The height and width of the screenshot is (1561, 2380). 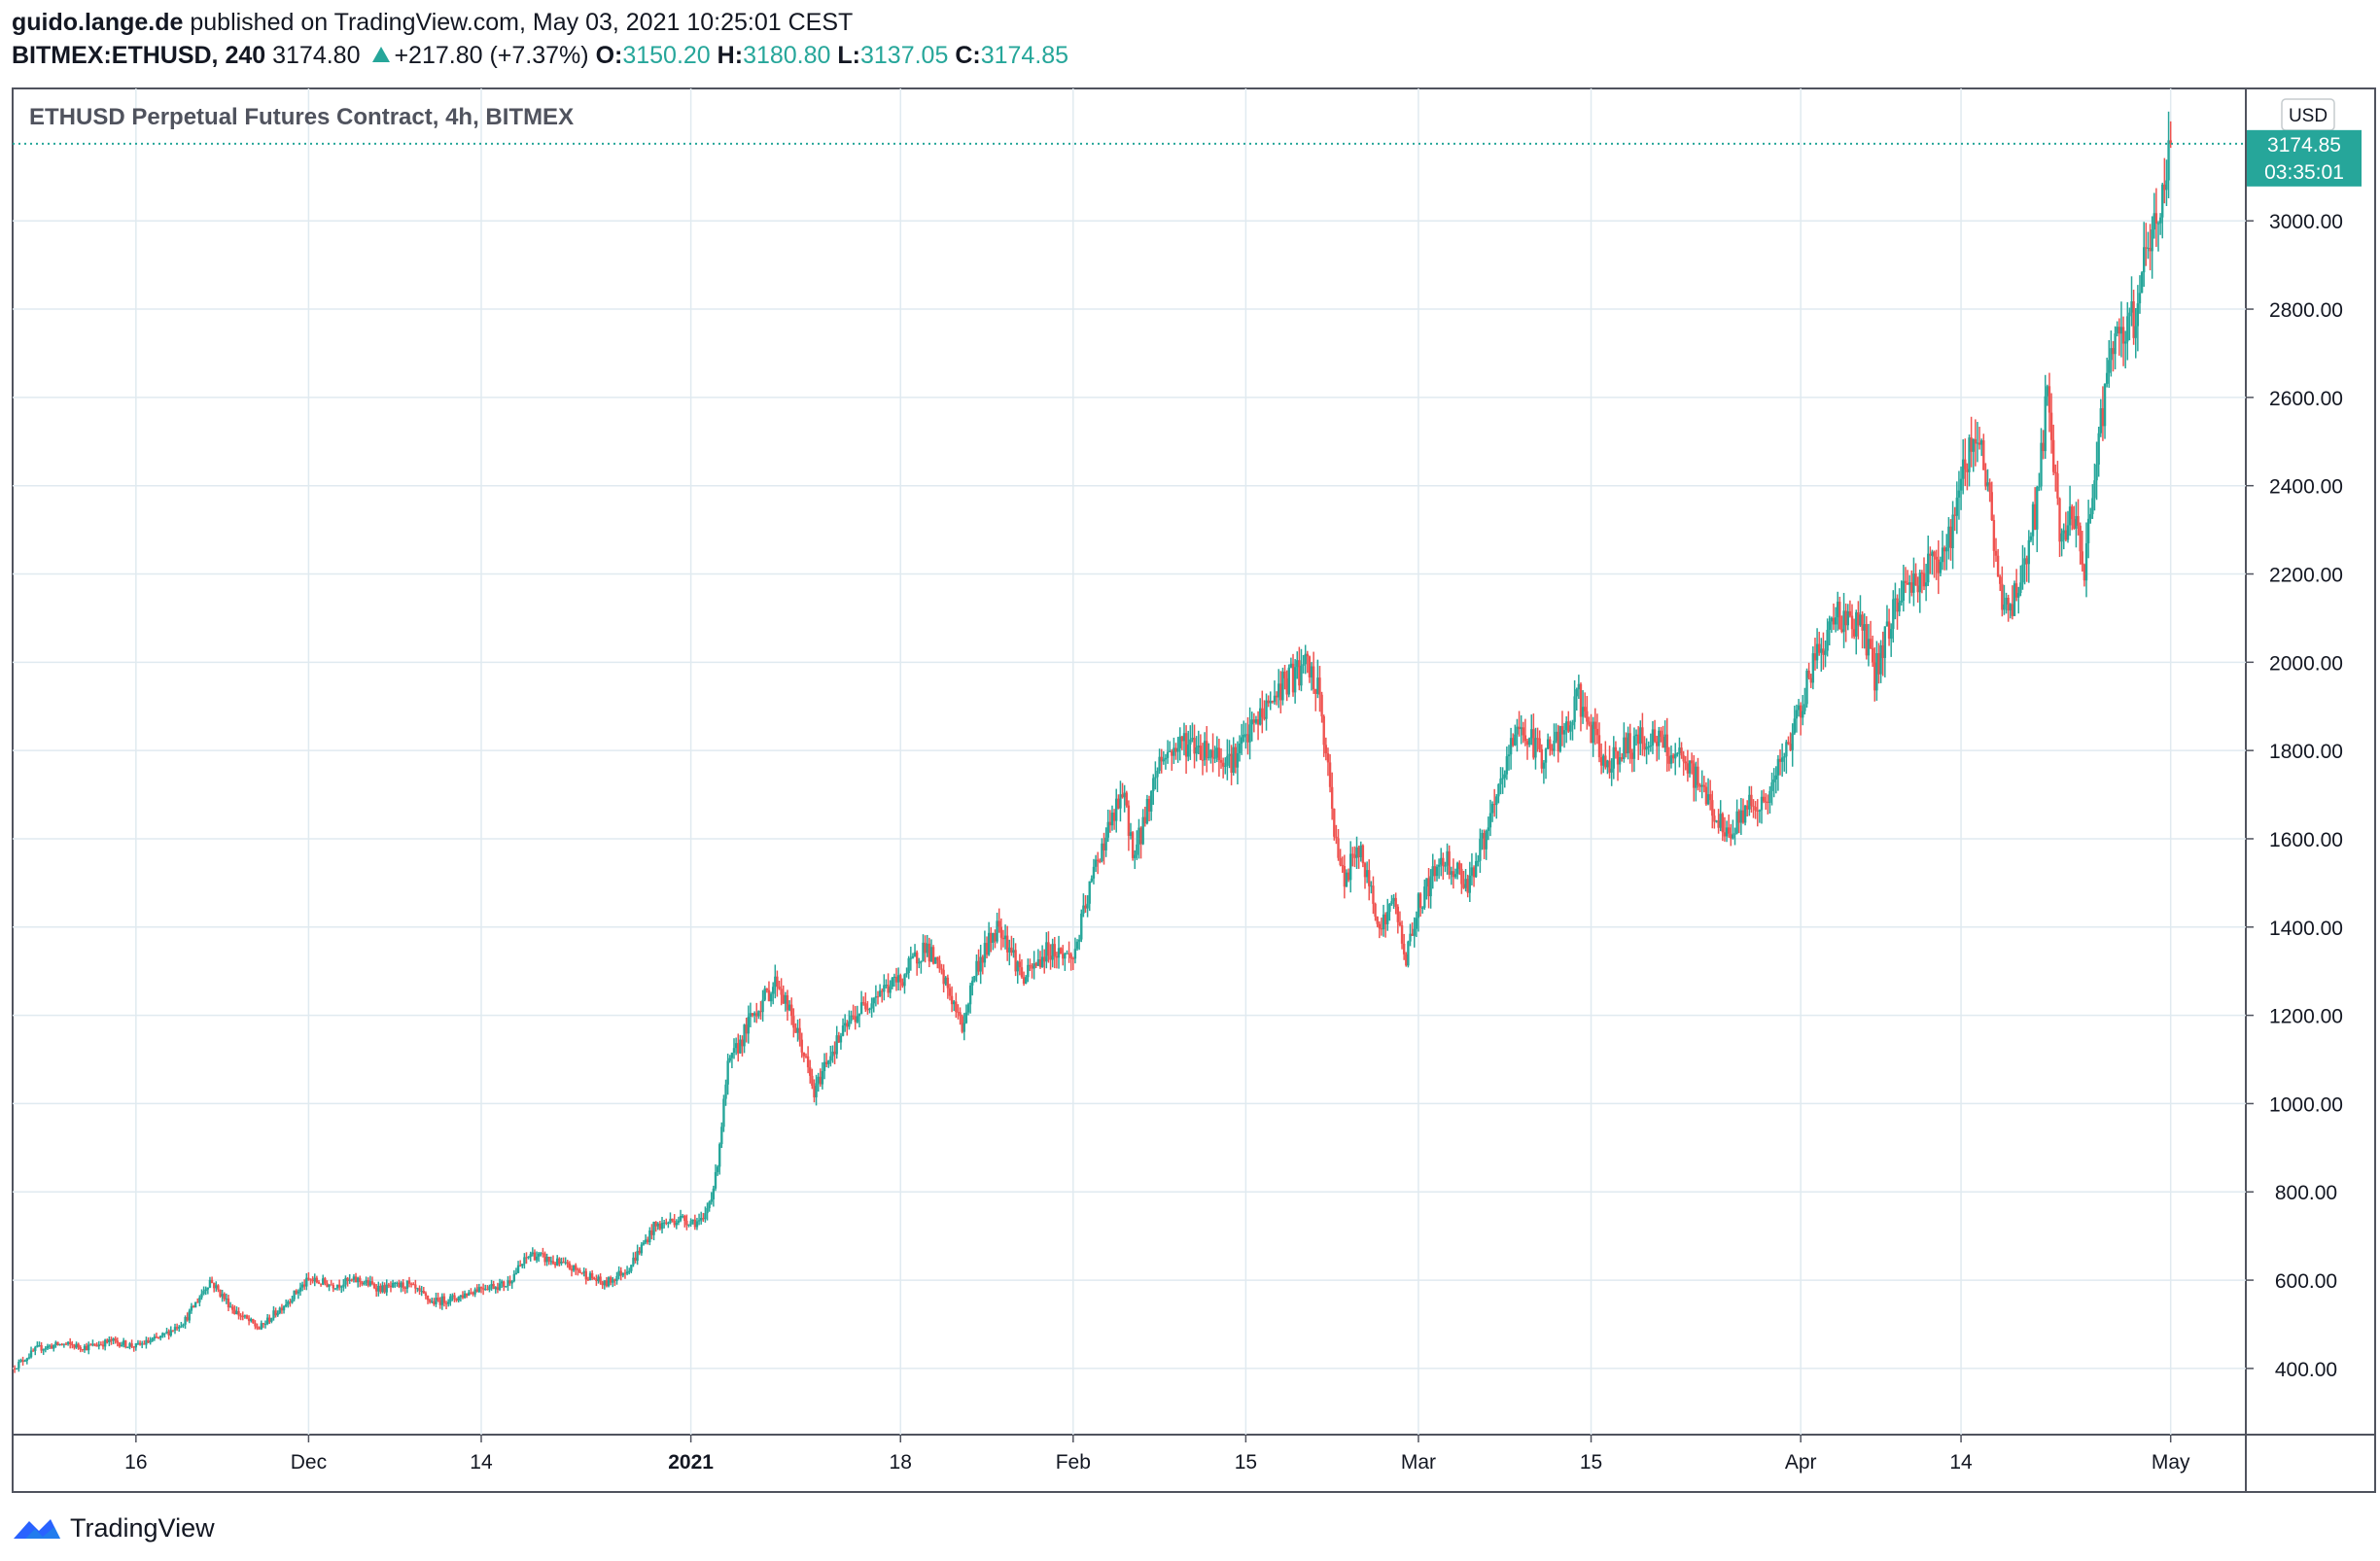 I want to click on y-tick-label: 600.00, so click(x=2306, y=1281).